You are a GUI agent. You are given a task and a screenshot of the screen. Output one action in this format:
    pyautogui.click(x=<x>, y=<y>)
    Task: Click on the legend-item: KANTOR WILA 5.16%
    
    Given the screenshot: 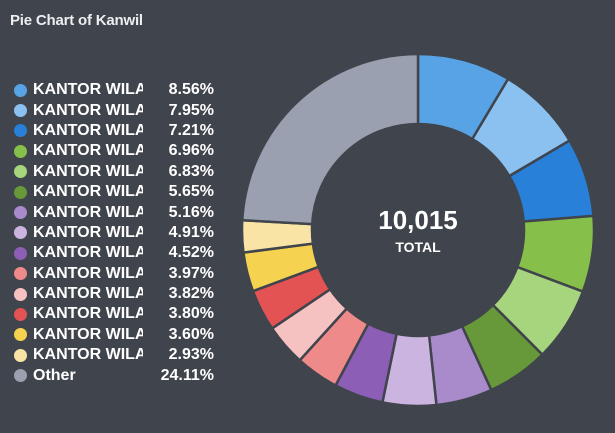 What is the action you would take?
    pyautogui.click(x=114, y=212)
    